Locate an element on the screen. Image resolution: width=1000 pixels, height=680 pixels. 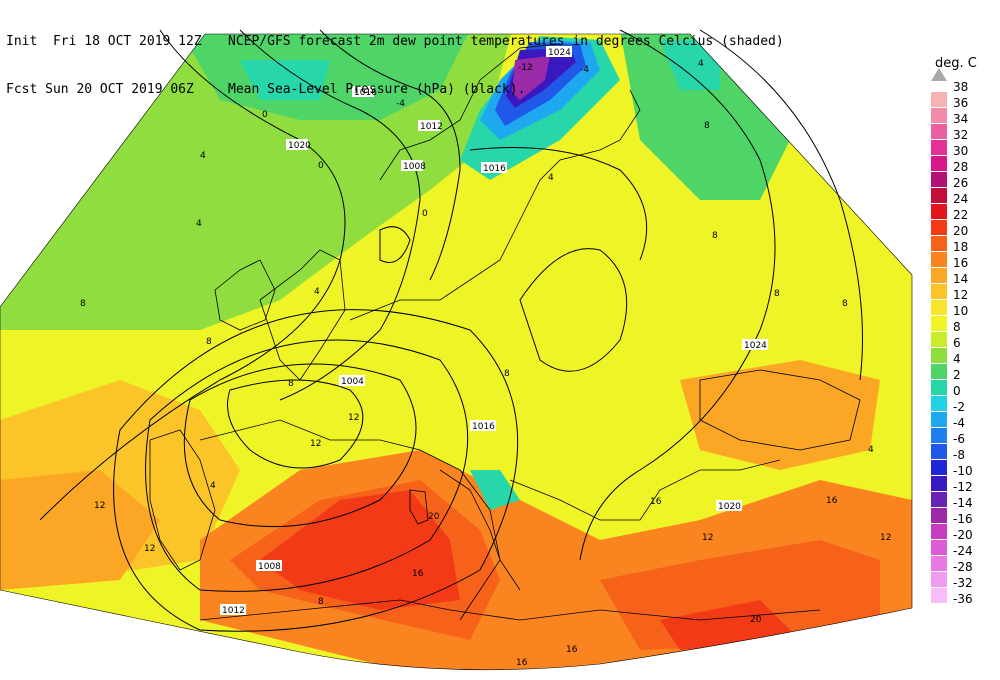
legend-label: 8 is located at coordinates (957, 327).